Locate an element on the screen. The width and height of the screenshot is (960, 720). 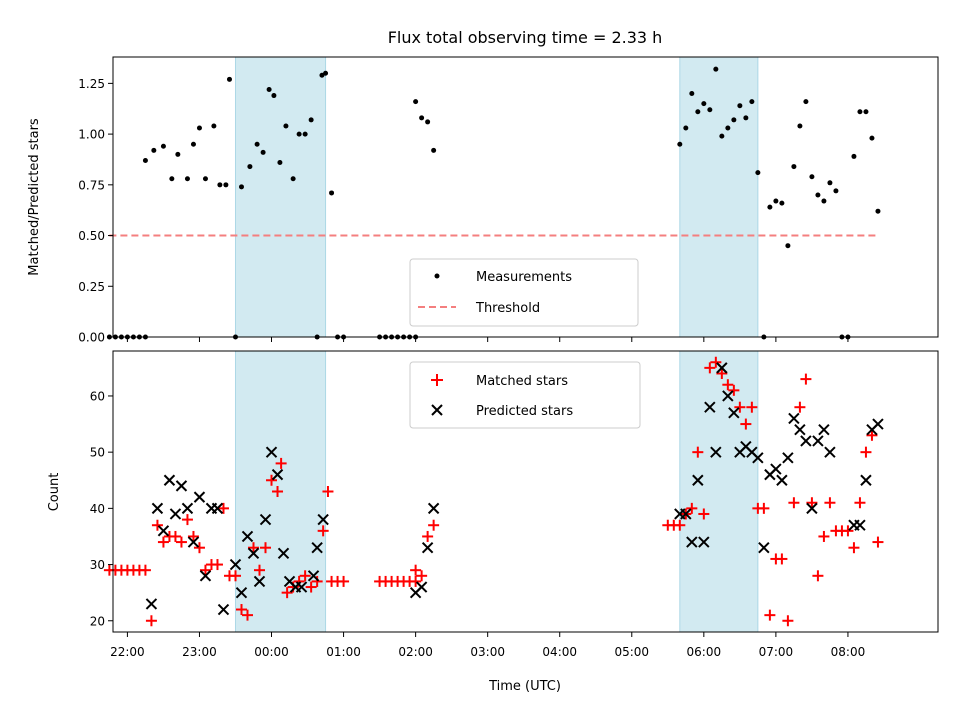
x-tick-label: 00:00 is located at coordinates (271, 652).